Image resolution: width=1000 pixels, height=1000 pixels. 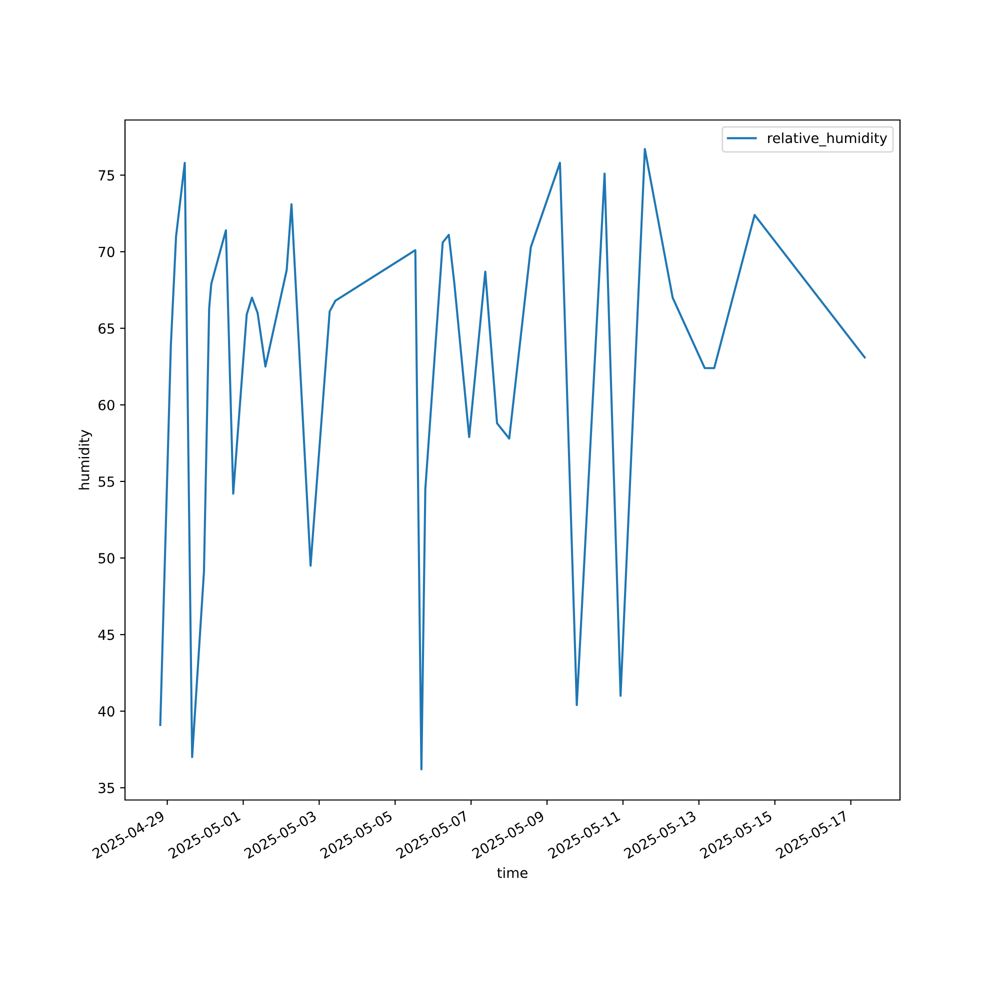 What do you see at coordinates (106, 252) in the screenshot?
I see `y-tick-label: 70` at bounding box center [106, 252].